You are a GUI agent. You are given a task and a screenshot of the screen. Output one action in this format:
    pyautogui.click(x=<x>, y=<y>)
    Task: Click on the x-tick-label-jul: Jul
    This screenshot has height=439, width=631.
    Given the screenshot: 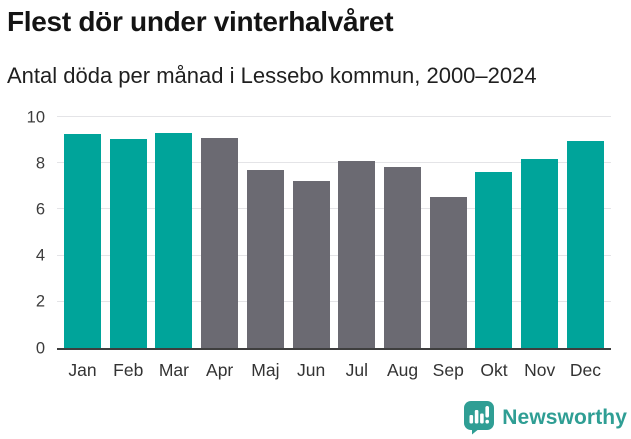 What is the action you would take?
    pyautogui.click(x=356, y=370)
    